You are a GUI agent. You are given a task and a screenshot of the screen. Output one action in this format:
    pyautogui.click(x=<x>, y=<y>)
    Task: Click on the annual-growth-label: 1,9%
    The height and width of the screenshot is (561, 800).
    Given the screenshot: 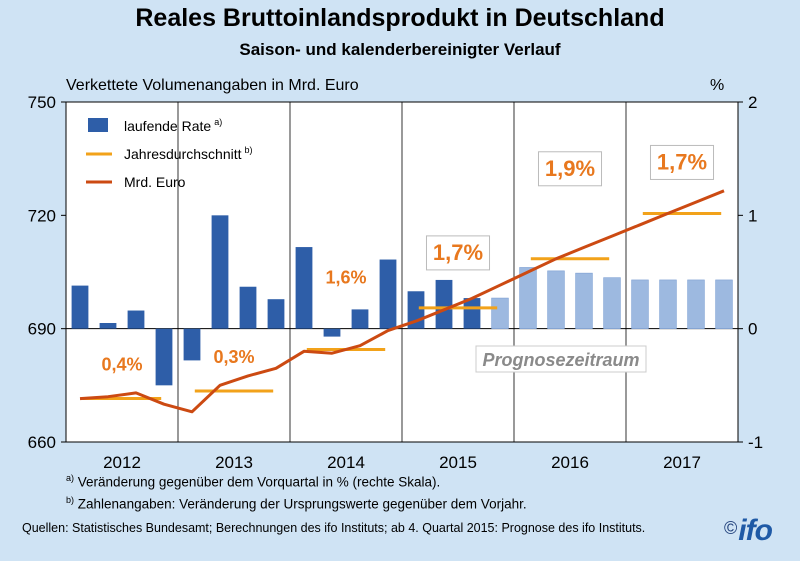 What is the action you would take?
    pyautogui.click(x=570, y=168)
    